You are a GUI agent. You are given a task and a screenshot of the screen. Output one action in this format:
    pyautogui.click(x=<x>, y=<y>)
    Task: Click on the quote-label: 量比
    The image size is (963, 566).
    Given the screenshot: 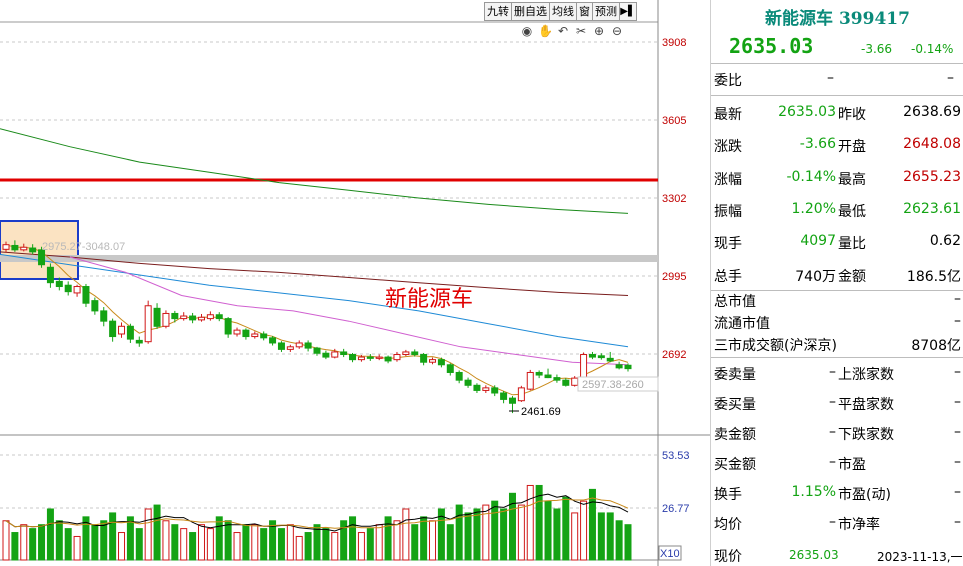 What is the action you would take?
    pyautogui.click(x=852, y=244)
    